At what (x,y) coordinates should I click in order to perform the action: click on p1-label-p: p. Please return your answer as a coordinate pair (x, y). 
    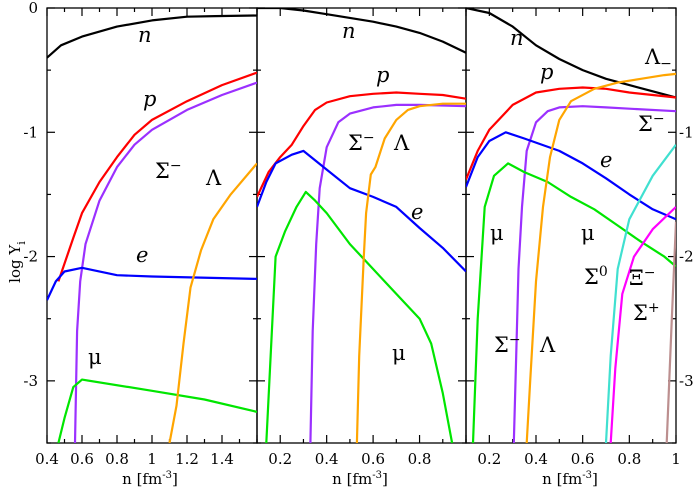
    Looking at the image, I should click on (149, 99).